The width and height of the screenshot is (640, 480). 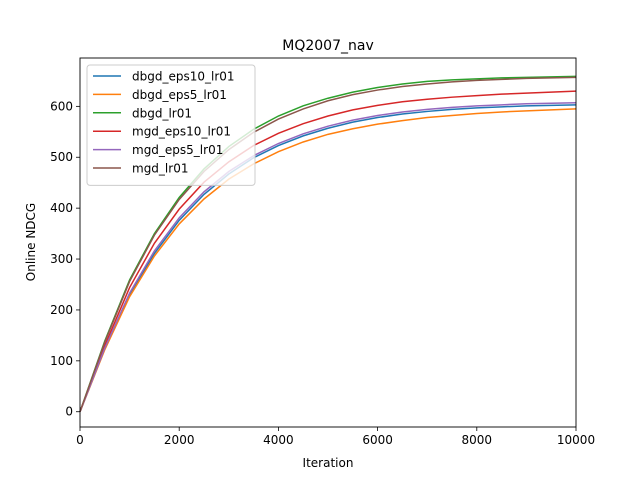 I want to click on x-tick-label: 2000, so click(x=179, y=440).